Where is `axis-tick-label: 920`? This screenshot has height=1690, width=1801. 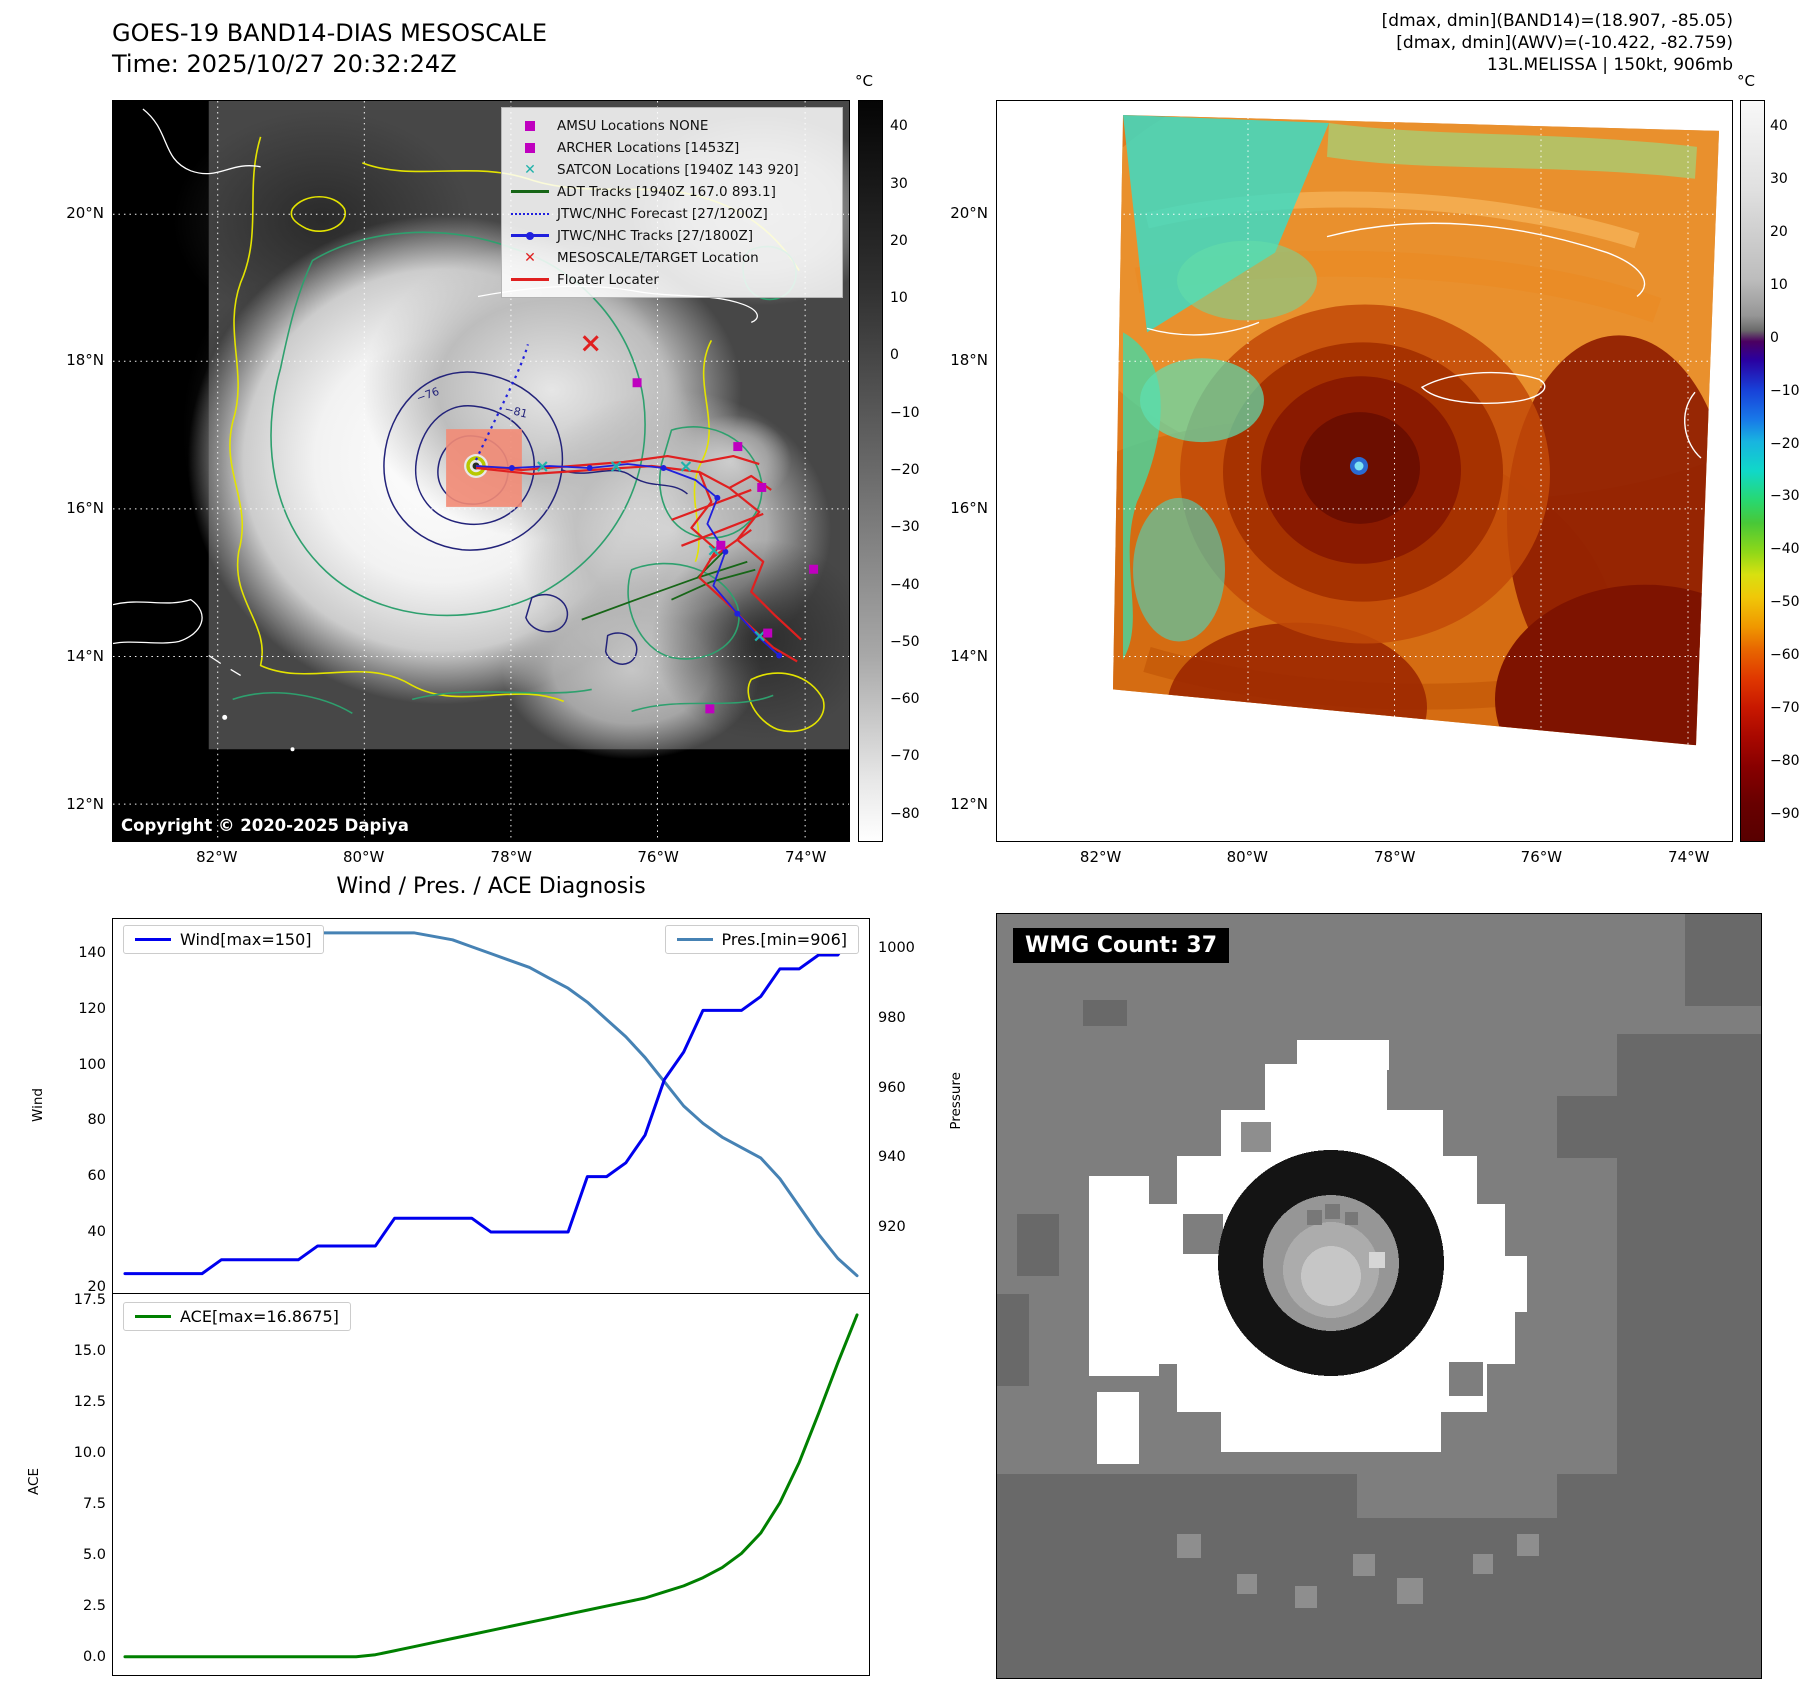 axis-tick-label: 920 is located at coordinates (892, 1226).